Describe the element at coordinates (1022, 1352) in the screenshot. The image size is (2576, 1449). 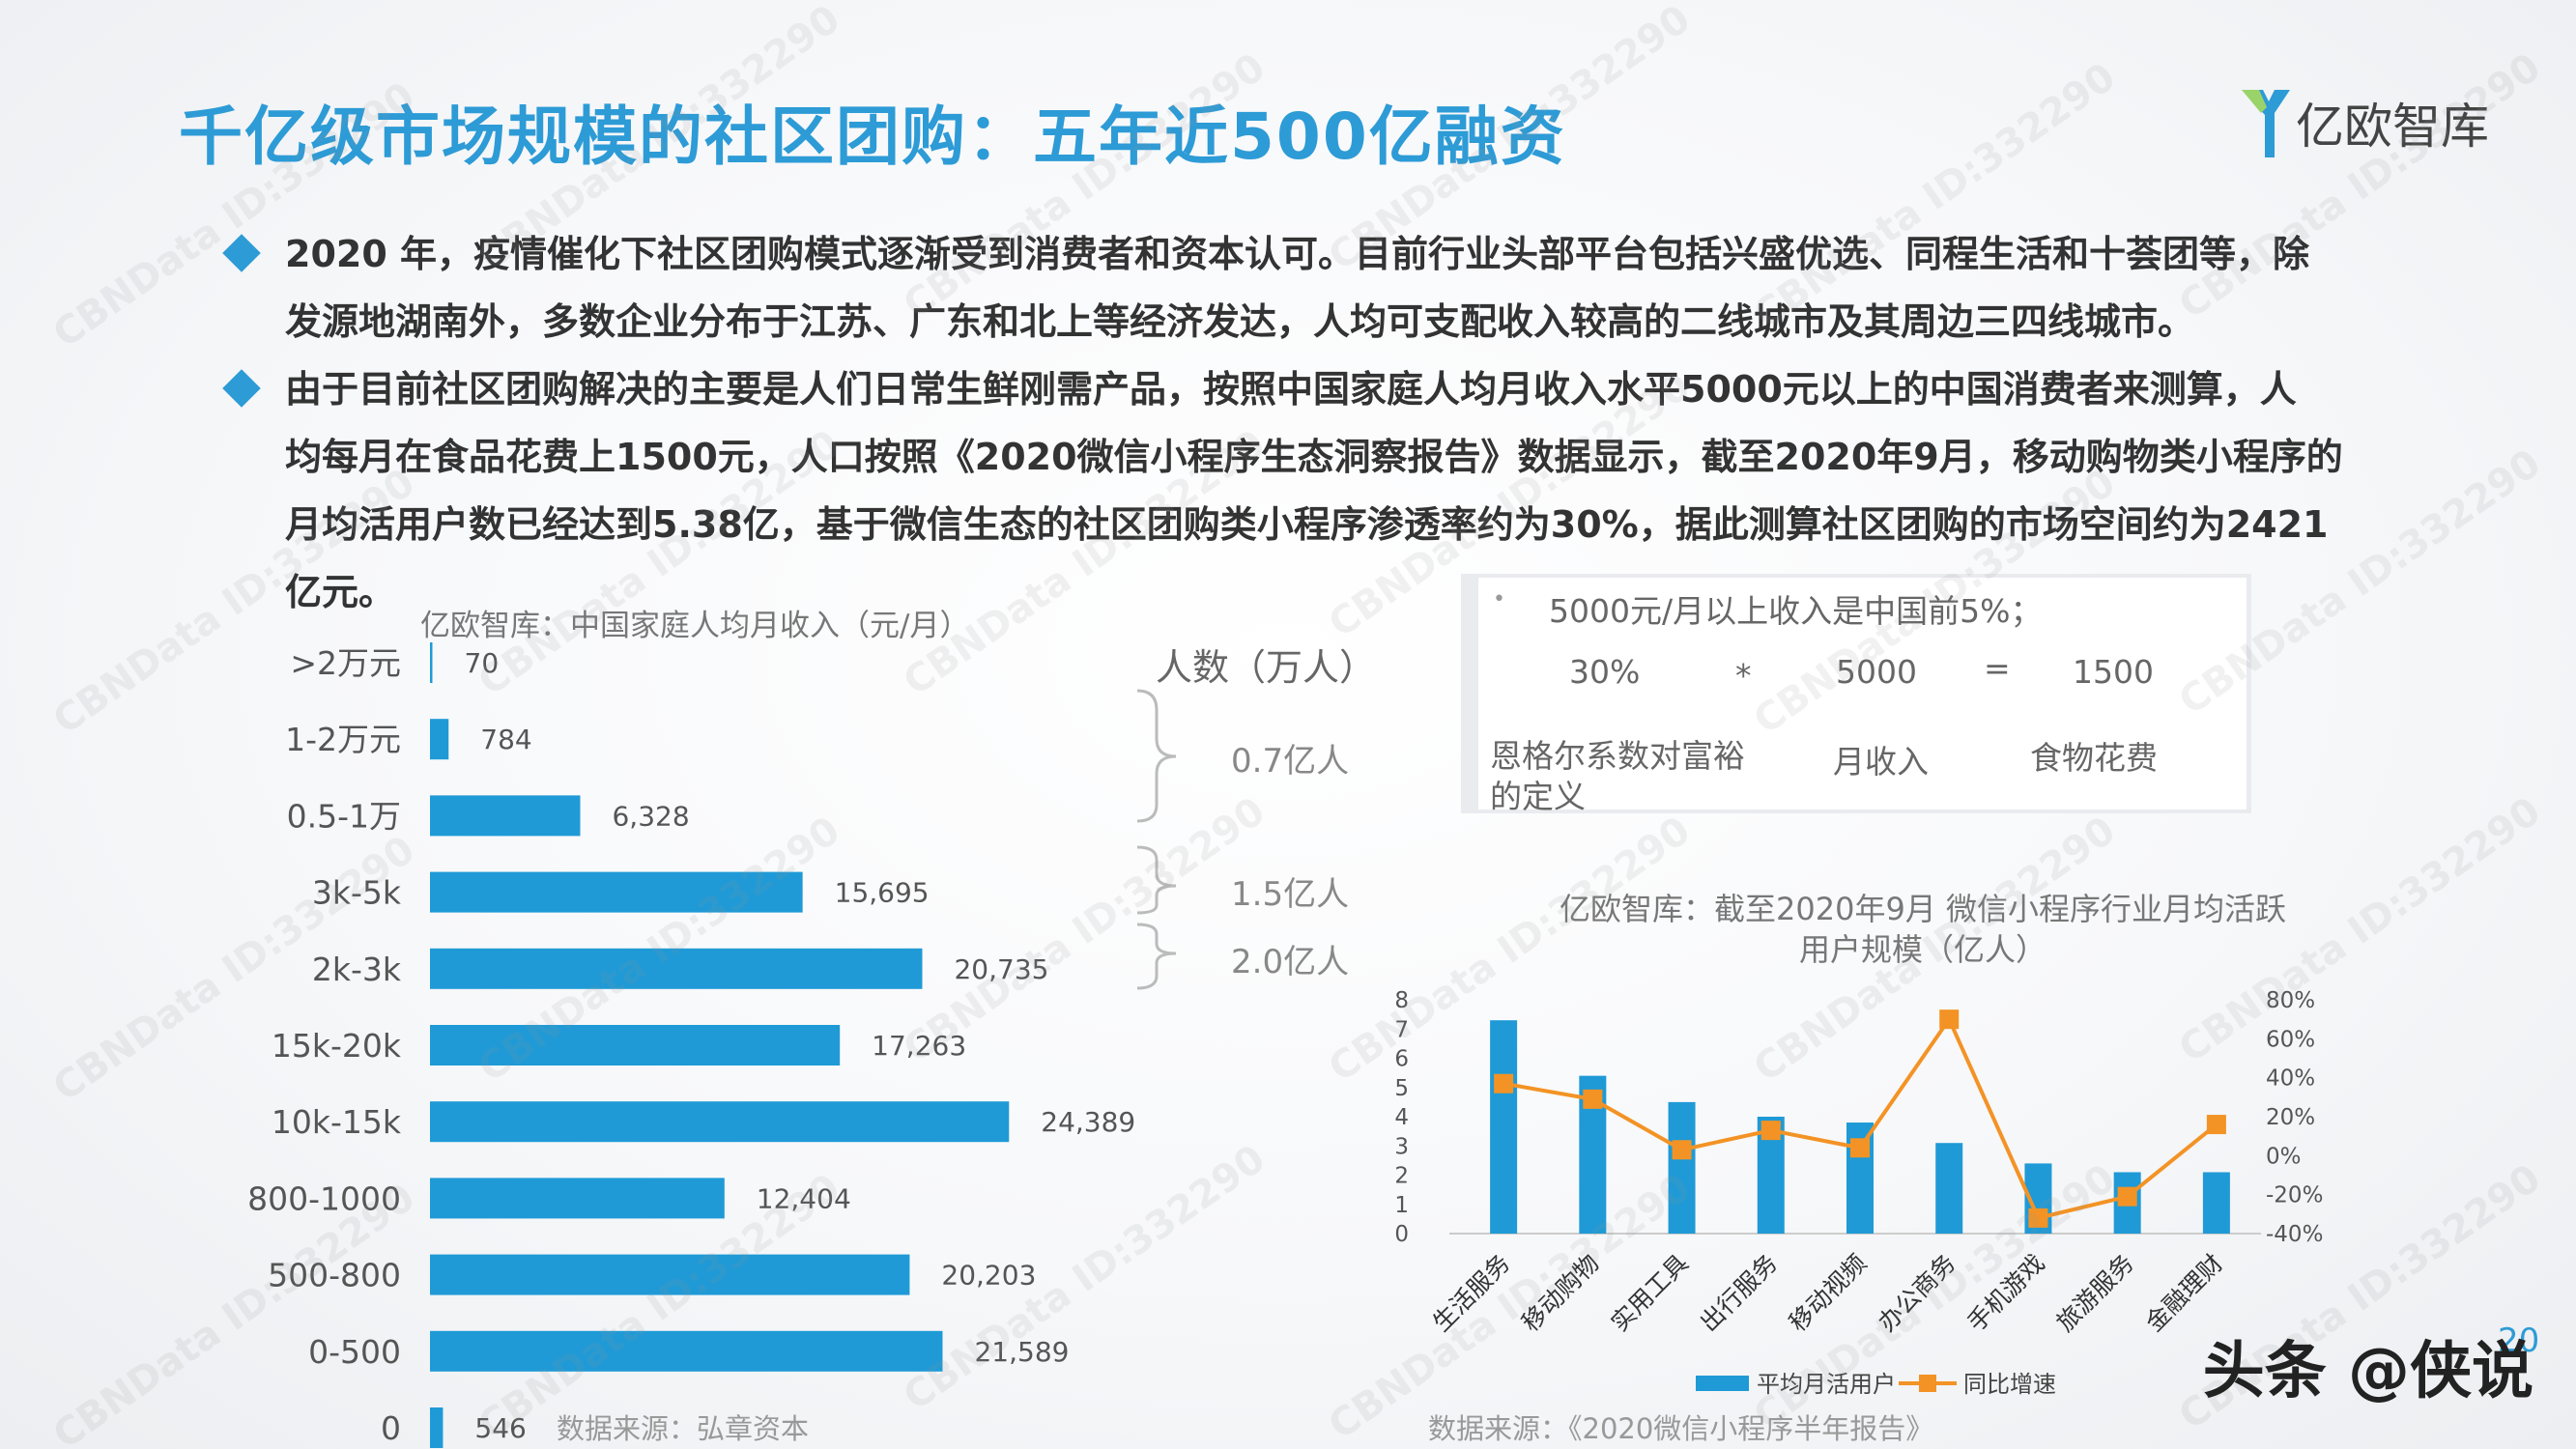
I see `value-label: 21,589` at that location.